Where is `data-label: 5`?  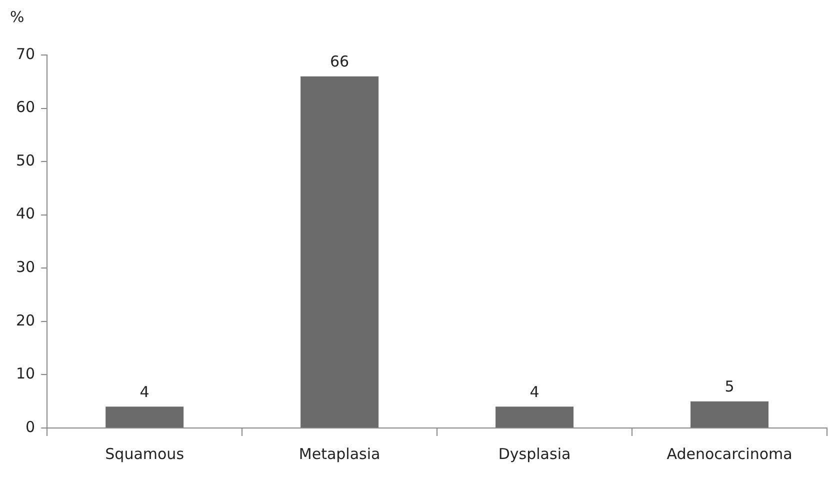 data-label: 5 is located at coordinates (729, 387).